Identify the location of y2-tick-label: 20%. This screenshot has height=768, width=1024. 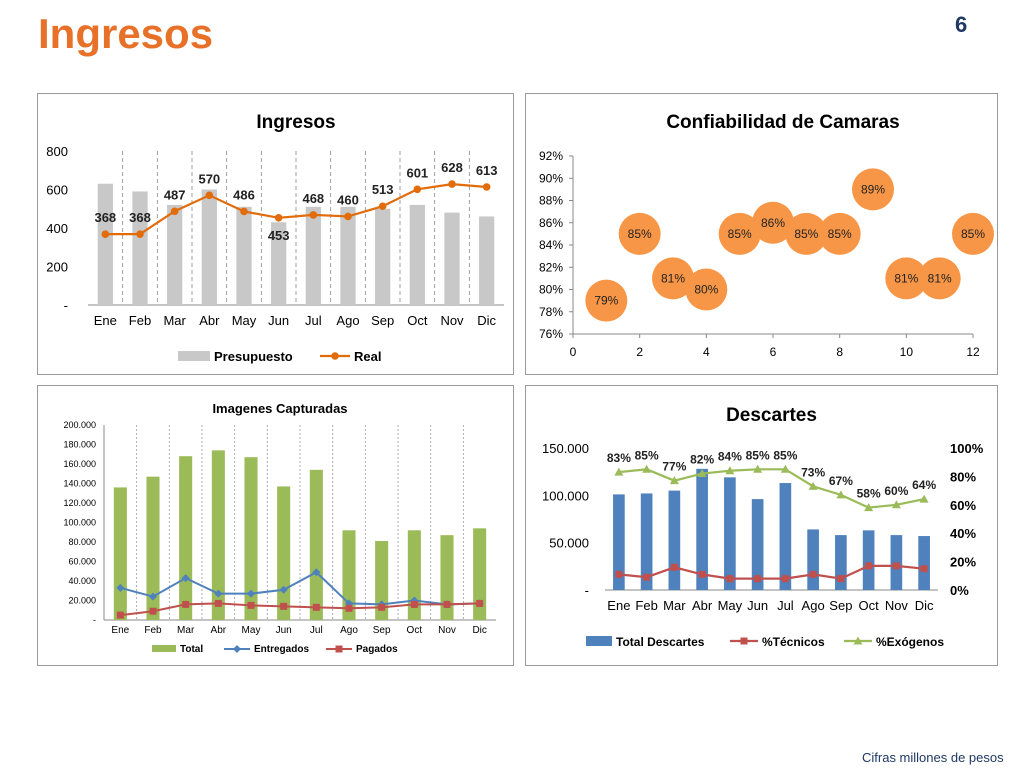
(963, 562).